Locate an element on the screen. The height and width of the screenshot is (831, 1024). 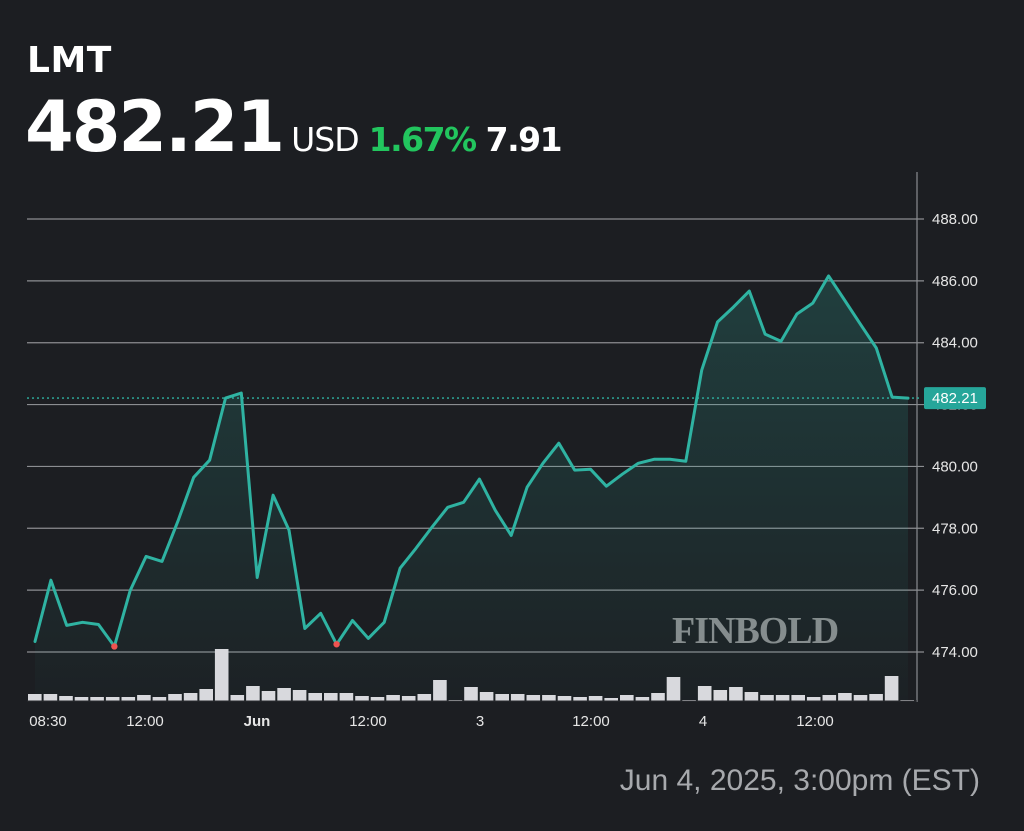
last-price-badge: 482.21 is located at coordinates (955, 398).